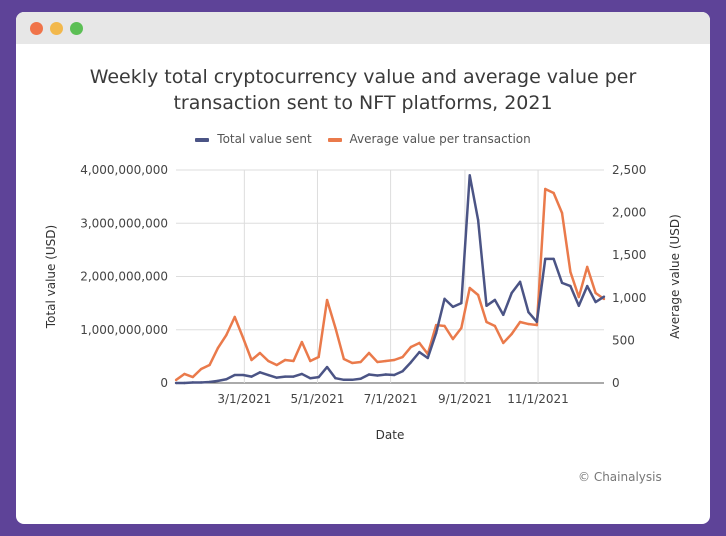 Image resolution: width=726 pixels, height=536 pixels. I want to click on minimize-window-icon, so click(56, 28).